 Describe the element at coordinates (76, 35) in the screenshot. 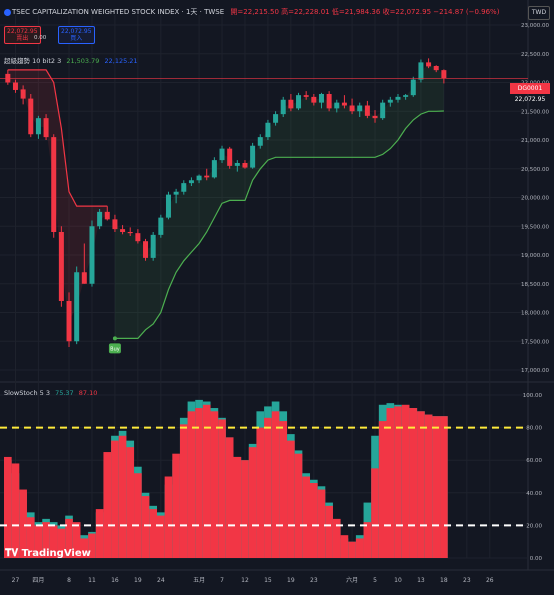

I see `buy-button: 22,072.95 買入` at that location.